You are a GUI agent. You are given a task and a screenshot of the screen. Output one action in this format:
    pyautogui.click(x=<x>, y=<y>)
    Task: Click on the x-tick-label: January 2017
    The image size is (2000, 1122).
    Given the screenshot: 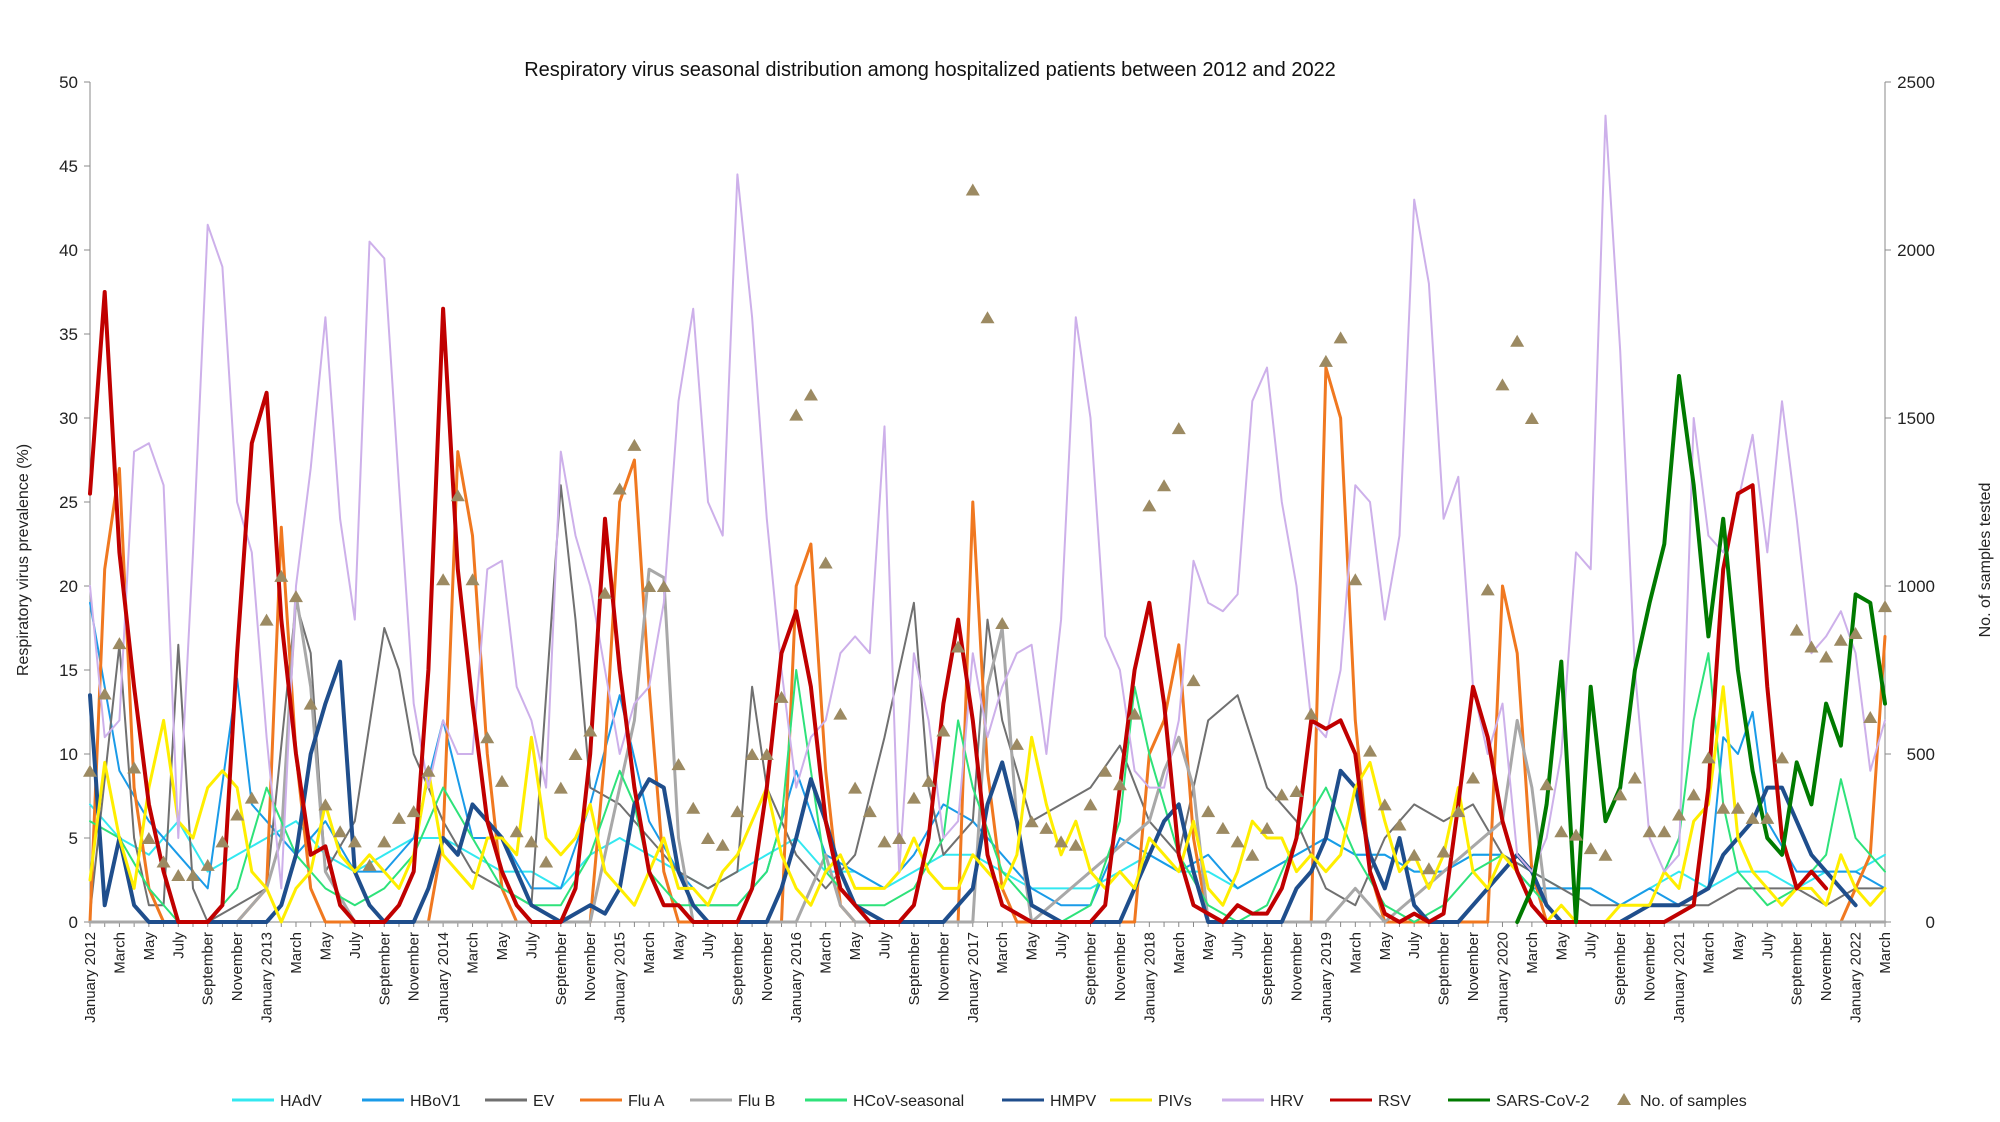 What is the action you would take?
    pyautogui.click(x=973, y=977)
    